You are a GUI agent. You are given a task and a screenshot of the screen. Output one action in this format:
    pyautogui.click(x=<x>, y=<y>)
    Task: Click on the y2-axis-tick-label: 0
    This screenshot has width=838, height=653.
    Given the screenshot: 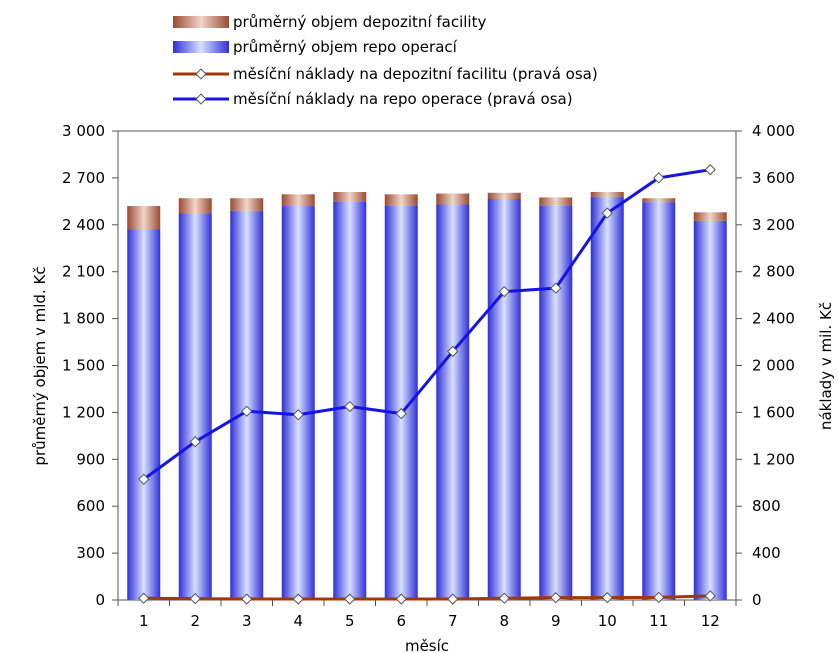 What is the action you would take?
    pyautogui.click(x=757, y=600)
    